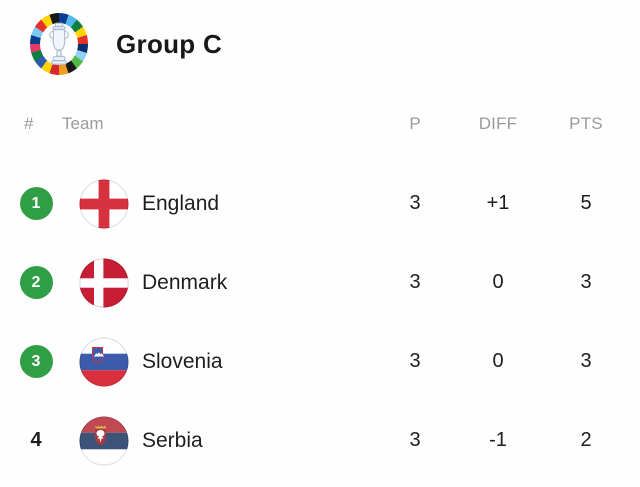 This screenshot has width=640, height=487. I want to click on euro-2024-logo-icon, so click(59, 44).